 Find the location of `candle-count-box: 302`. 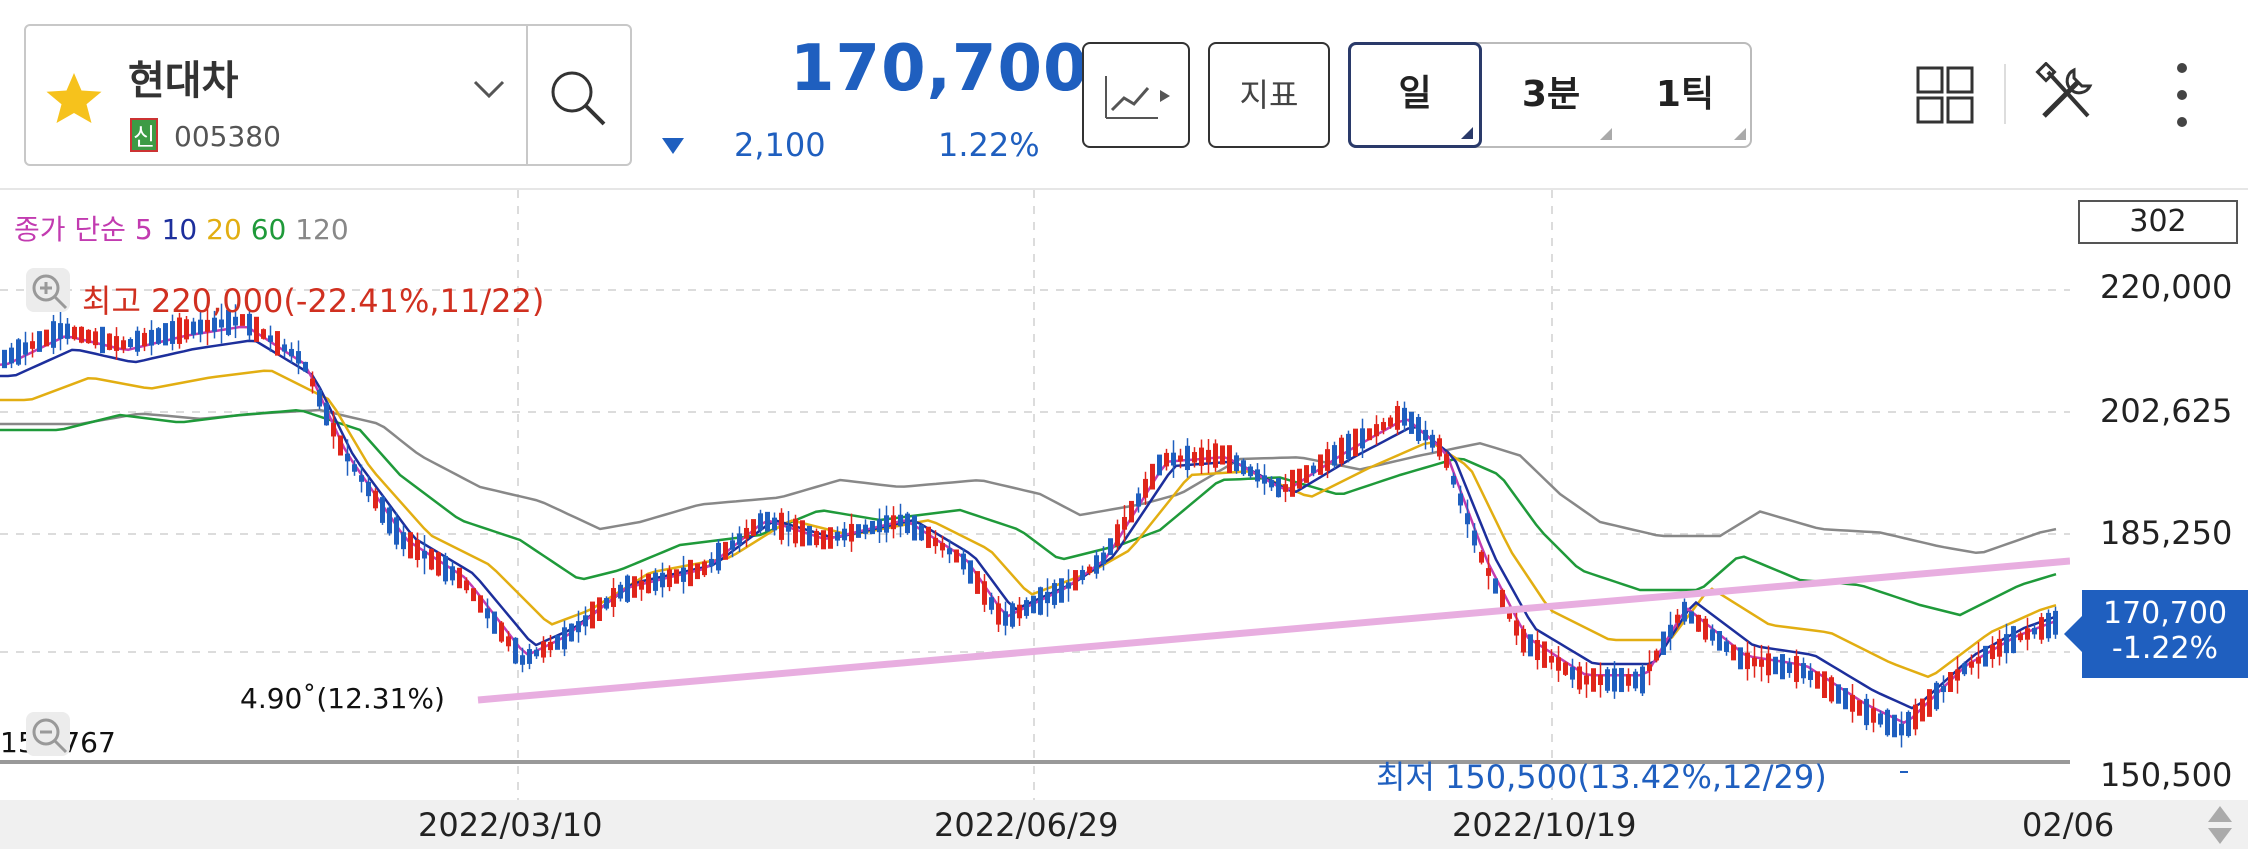

candle-count-box: 302 is located at coordinates (2158, 222).